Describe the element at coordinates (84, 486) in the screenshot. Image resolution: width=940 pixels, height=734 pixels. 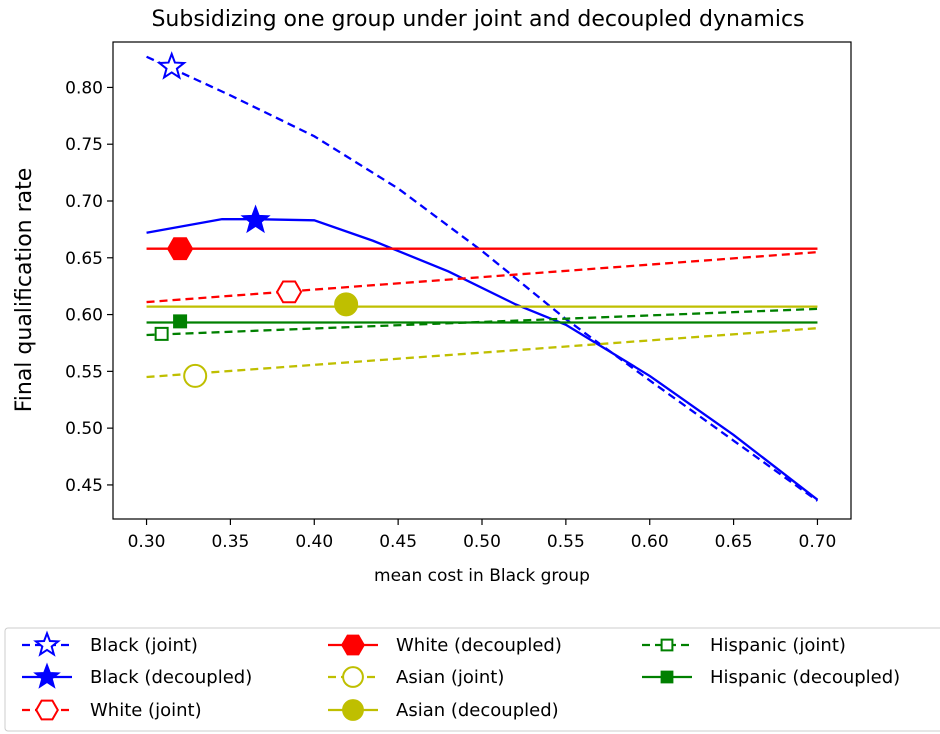
I see `y-tick-label: 0.45` at that location.